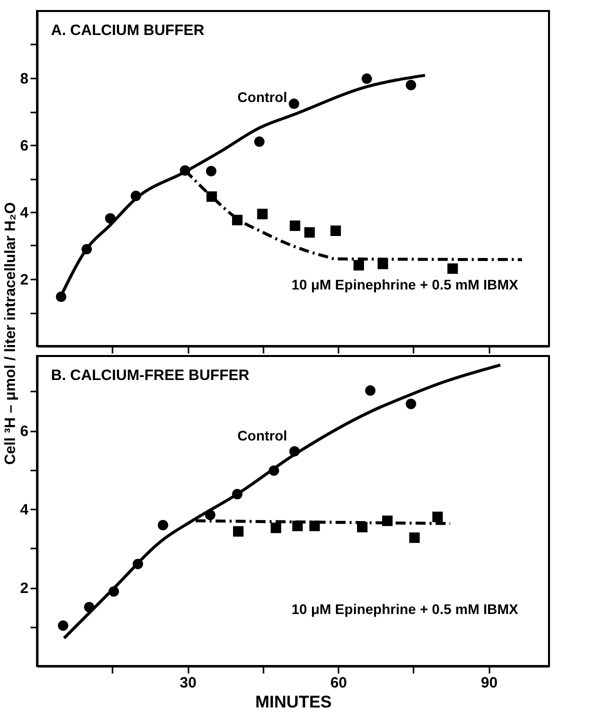 The width and height of the screenshot is (608, 723). What do you see at coordinates (127, 30) in the screenshot?
I see `text: A. CALCIUM BUFFER` at bounding box center [127, 30].